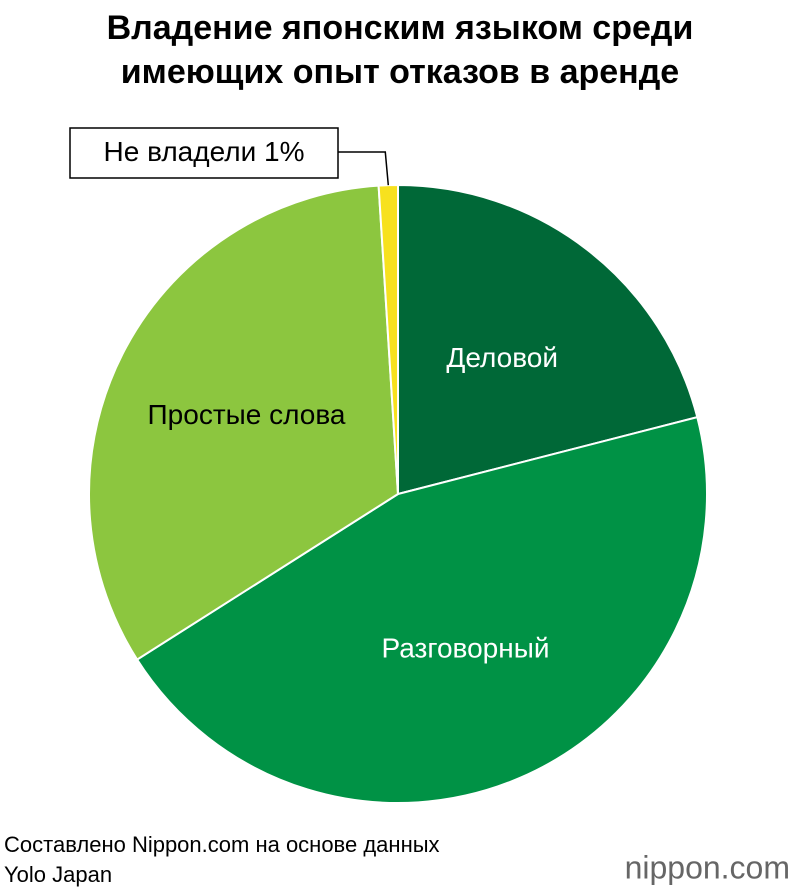  What do you see at coordinates (247, 414) in the screenshot?
I see `slice-label: Простые слова` at bounding box center [247, 414].